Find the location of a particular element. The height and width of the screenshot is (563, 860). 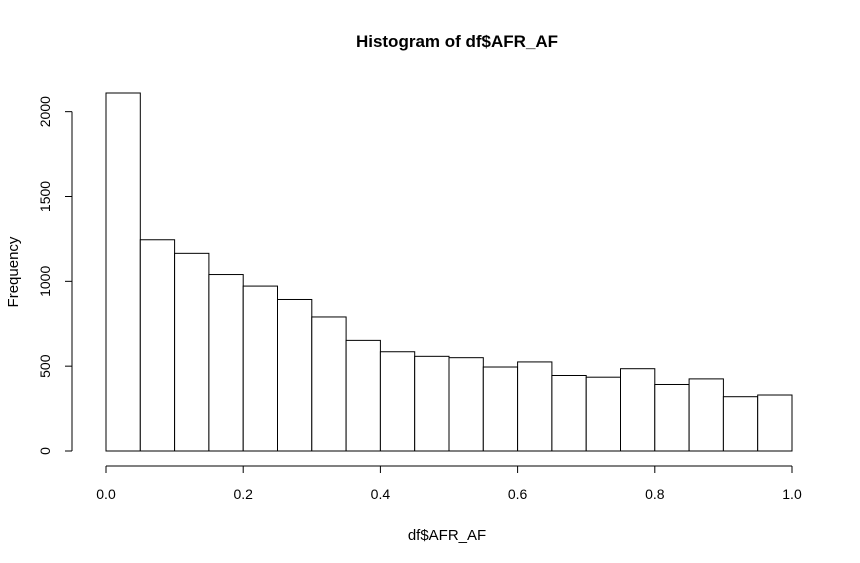

x-tick-label: 0.4 is located at coordinates (381, 494).